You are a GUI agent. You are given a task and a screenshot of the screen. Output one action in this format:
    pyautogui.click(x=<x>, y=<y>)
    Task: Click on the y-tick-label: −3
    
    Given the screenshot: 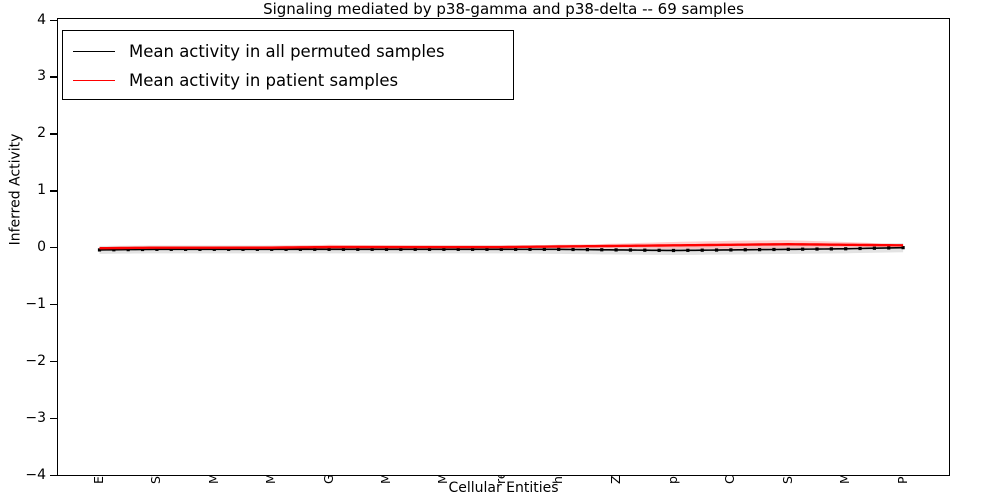 What is the action you would take?
    pyautogui.click(x=35, y=417)
    